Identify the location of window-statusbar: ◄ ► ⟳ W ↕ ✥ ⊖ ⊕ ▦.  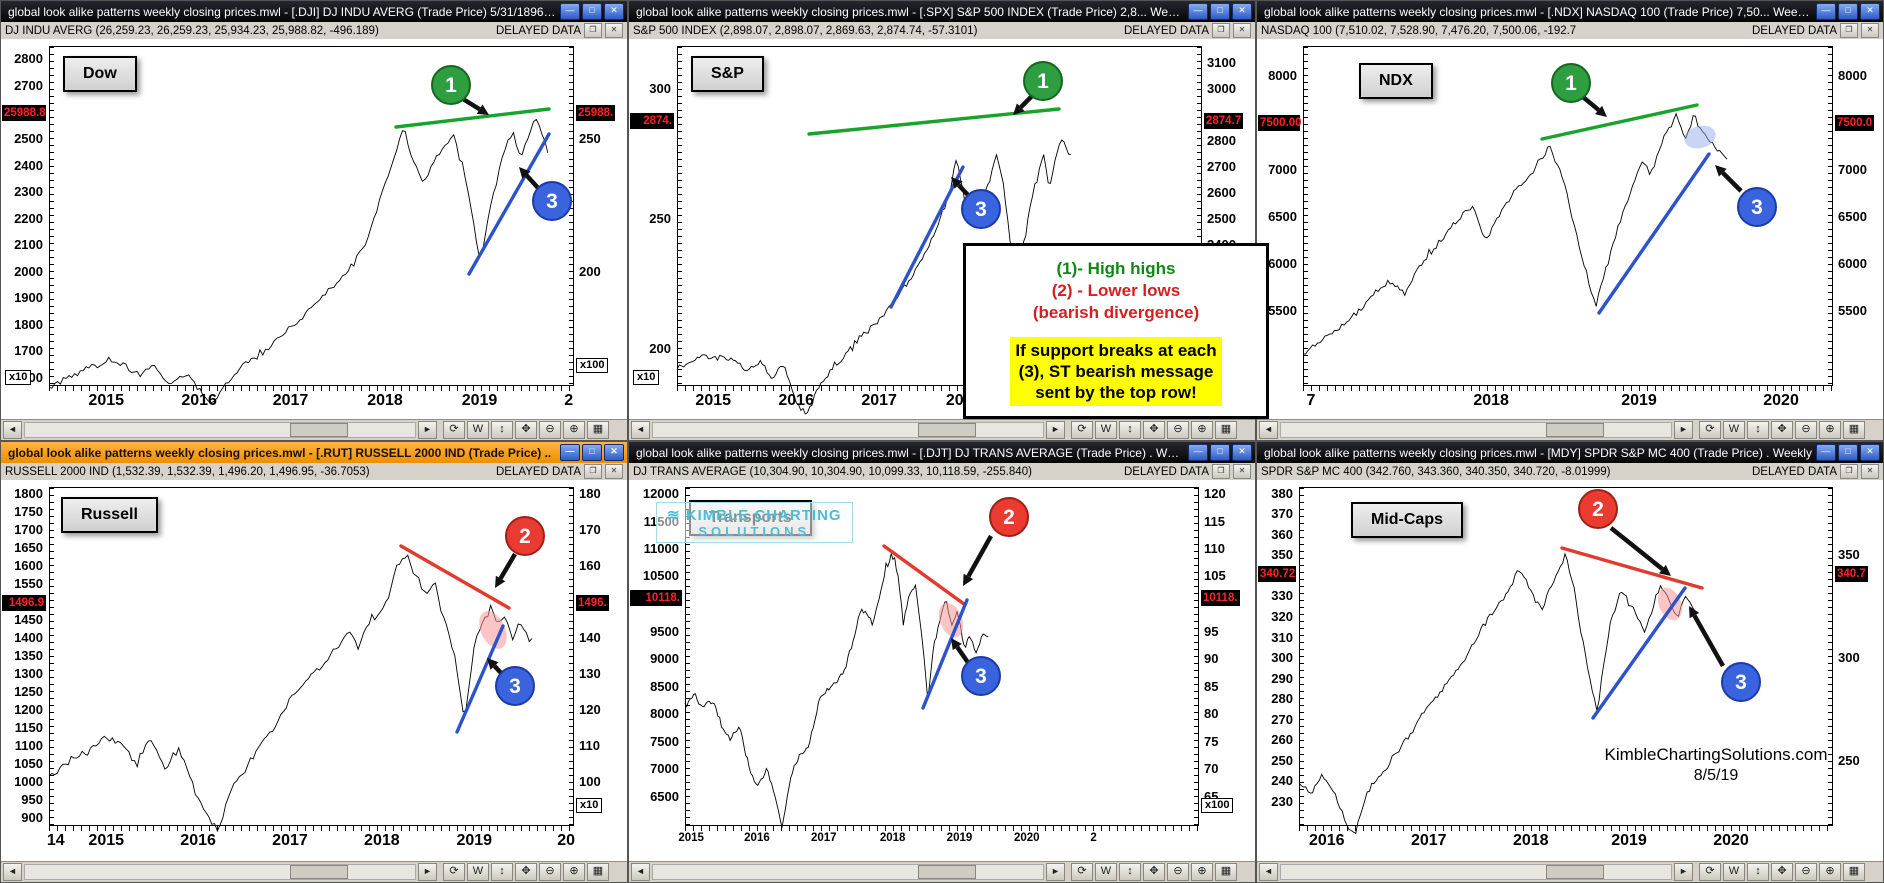
(314, 871).